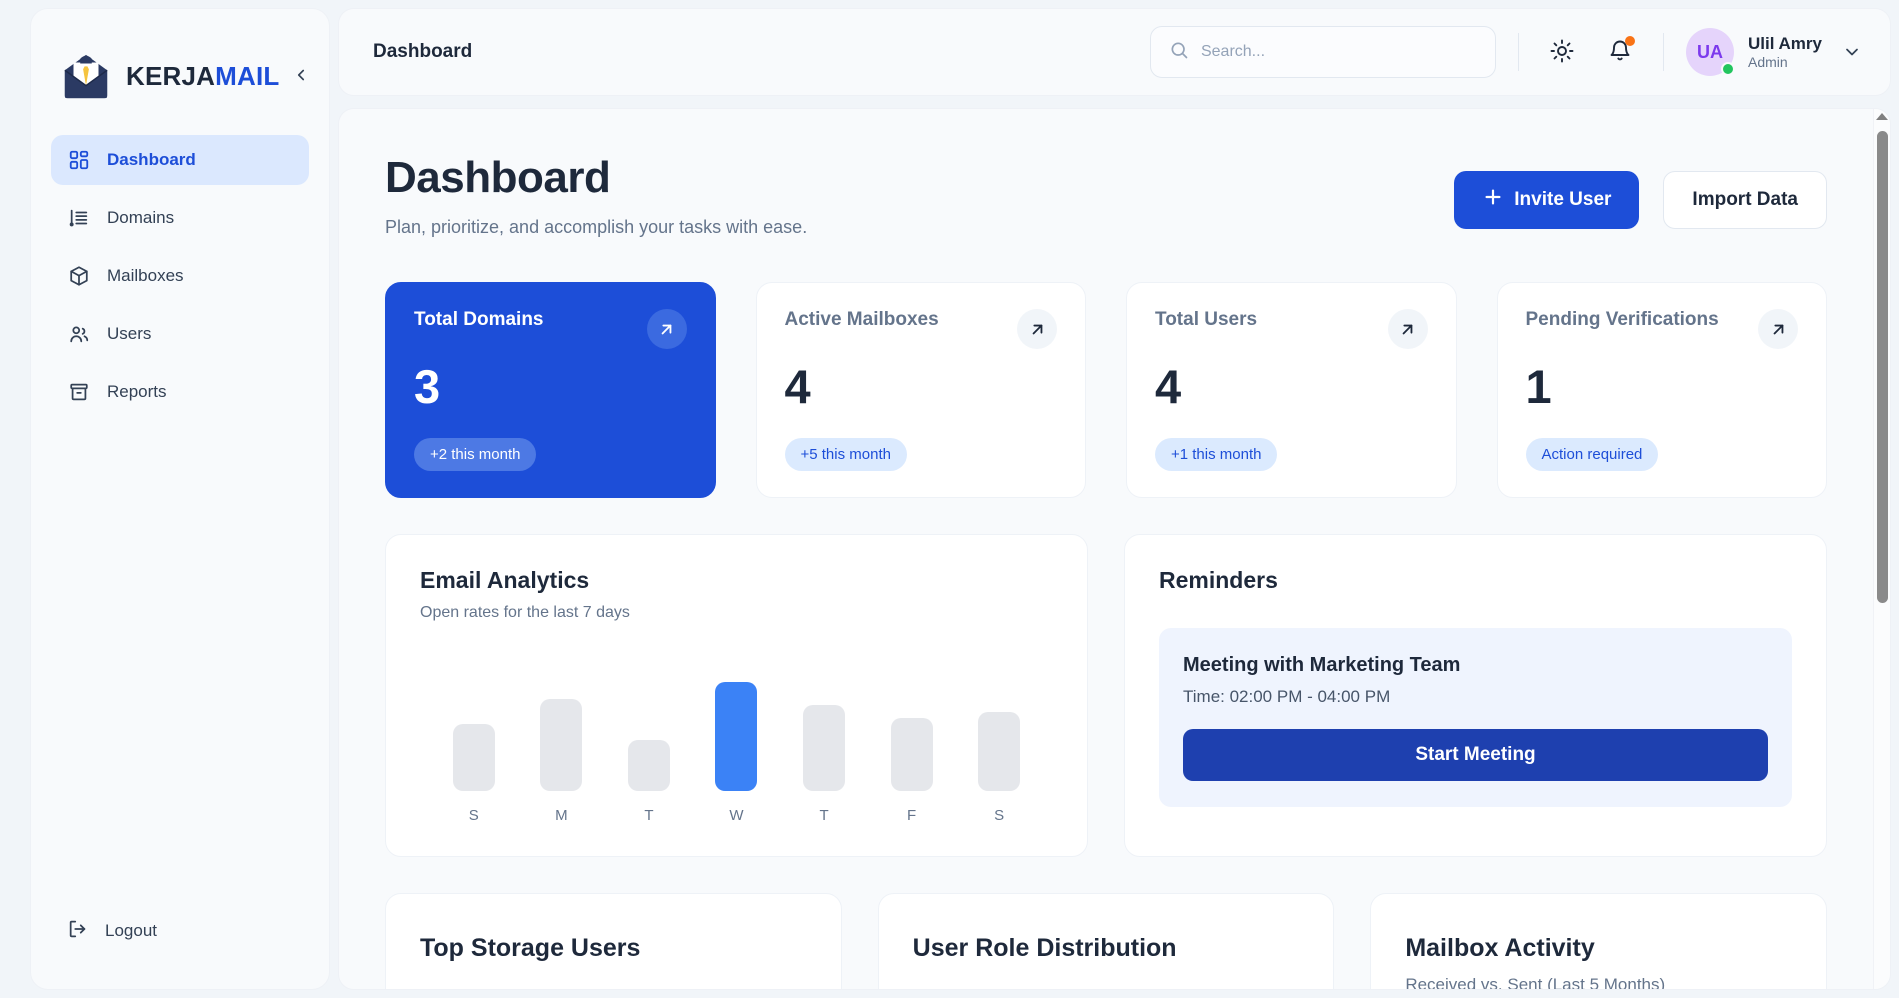 The width and height of the screenshot is (1899, 998). I want to click on sun-icon, so click(1562, 52).